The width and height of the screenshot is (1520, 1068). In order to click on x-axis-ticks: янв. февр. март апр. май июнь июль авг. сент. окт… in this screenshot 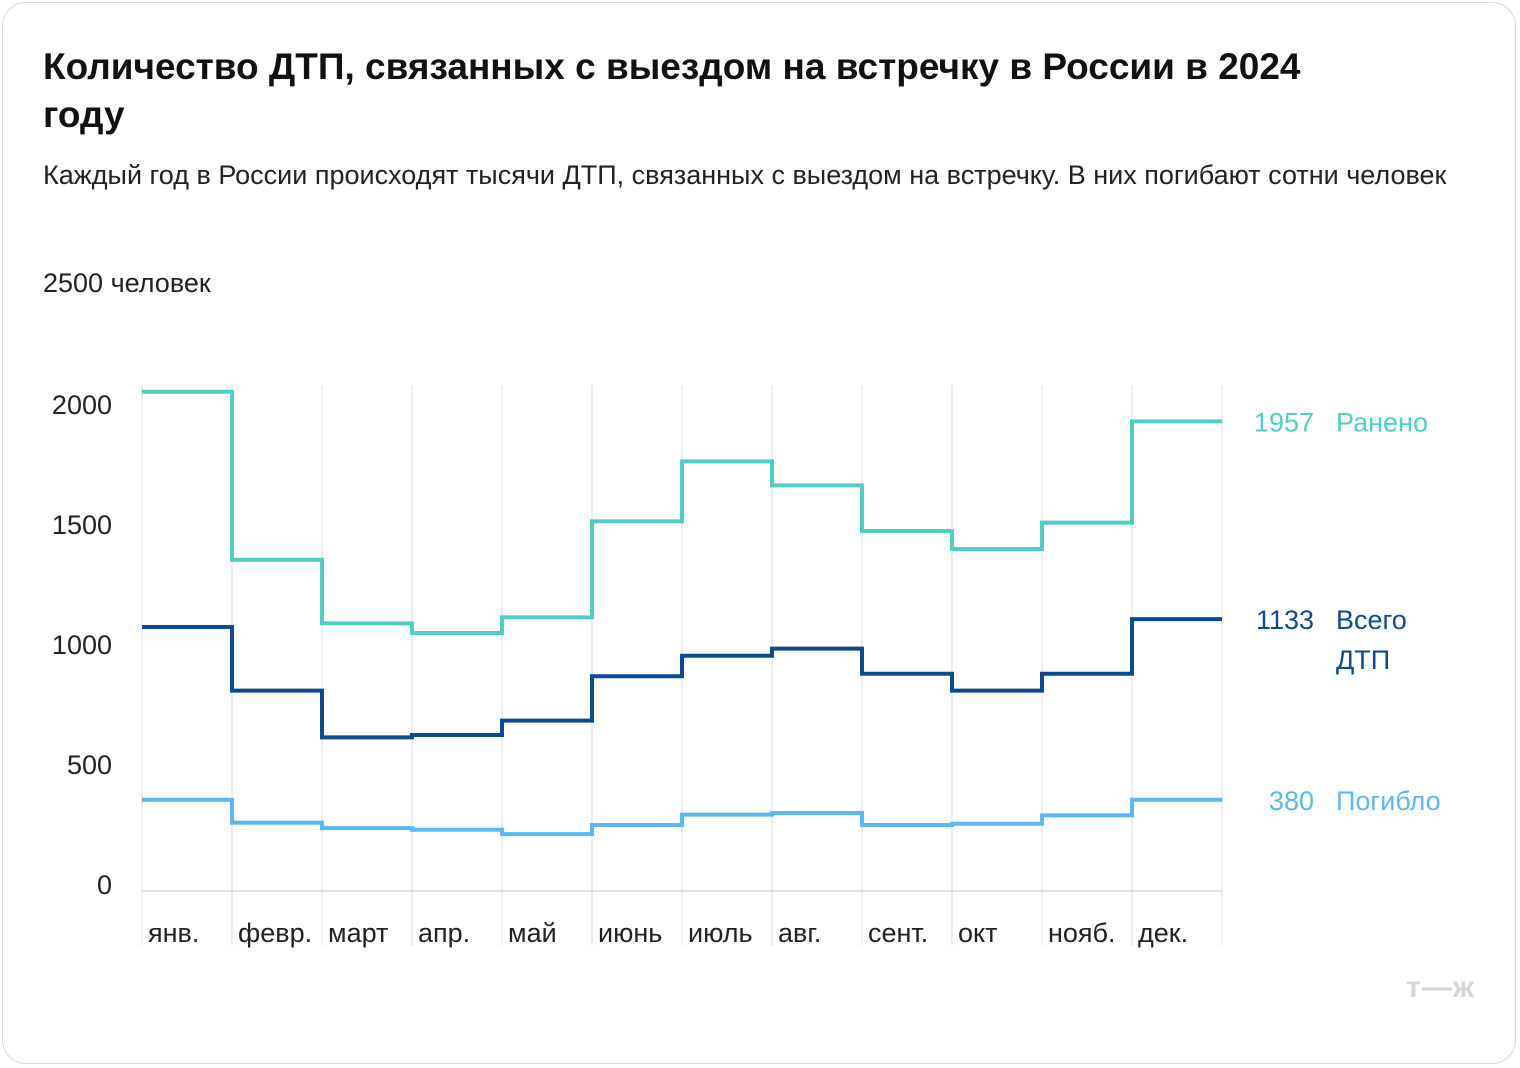, I will do `click(668, 933)`.